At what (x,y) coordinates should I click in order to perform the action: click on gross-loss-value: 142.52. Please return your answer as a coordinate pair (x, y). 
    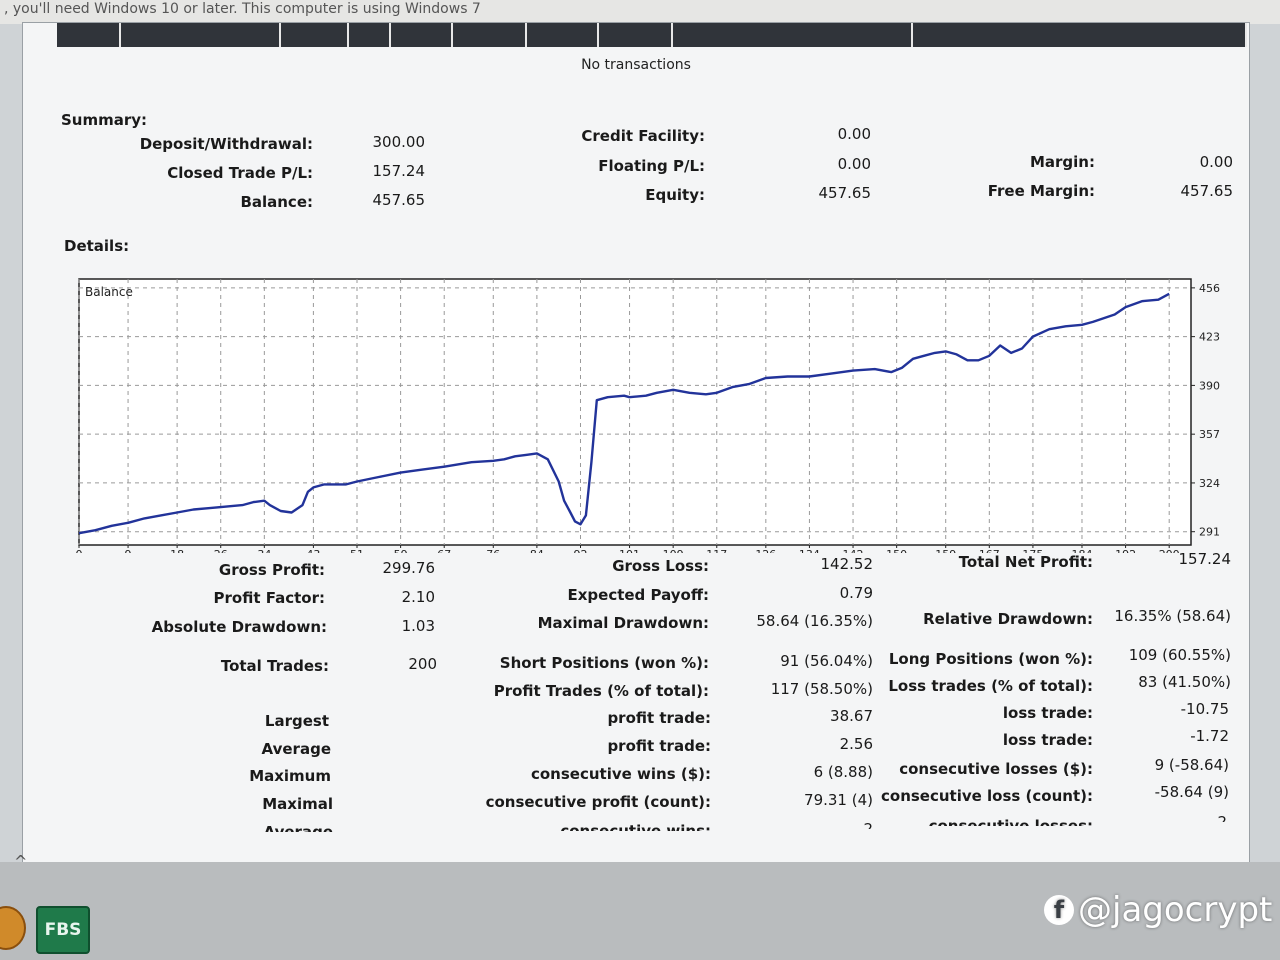
    Looking at the image, I should click on (847, 564).